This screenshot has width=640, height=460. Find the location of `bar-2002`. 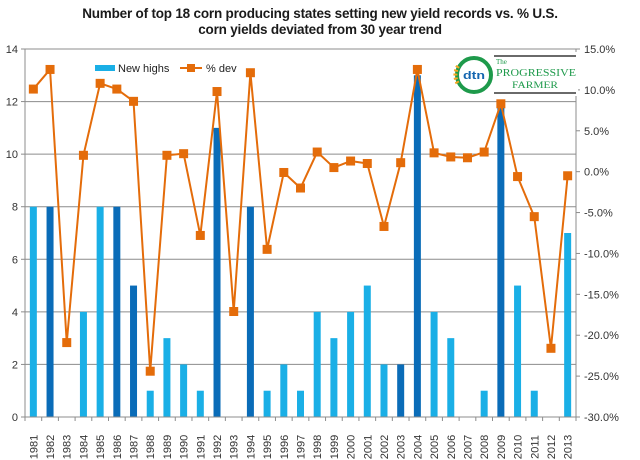

bar-2002 is located at coordinates (384, 390).